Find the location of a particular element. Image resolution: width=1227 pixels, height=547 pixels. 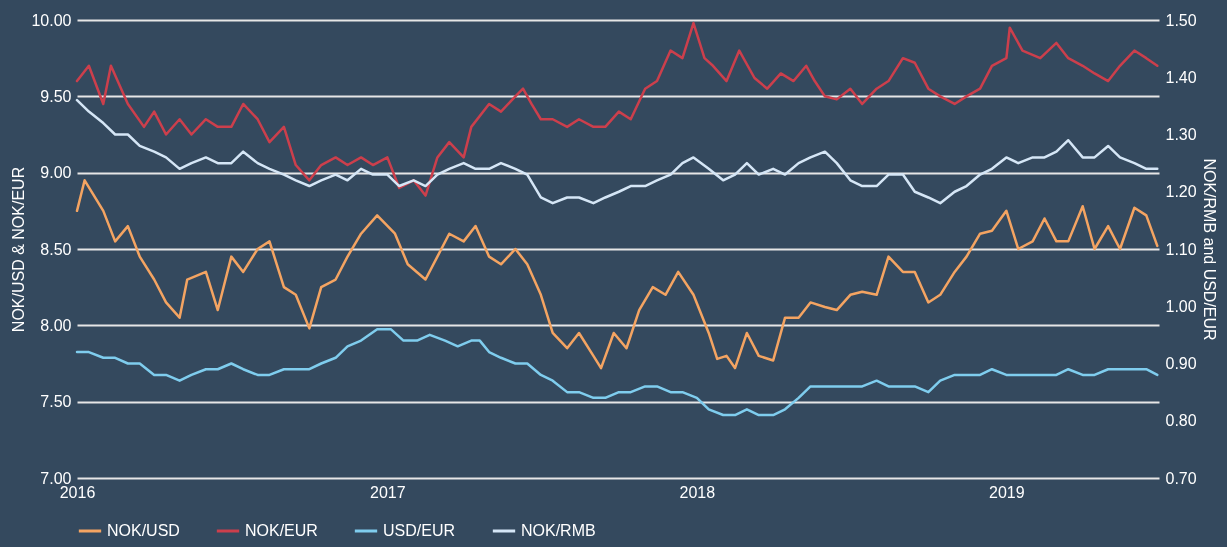

y2-tick-label: 1.20 is located at coordinates (1181, 192).